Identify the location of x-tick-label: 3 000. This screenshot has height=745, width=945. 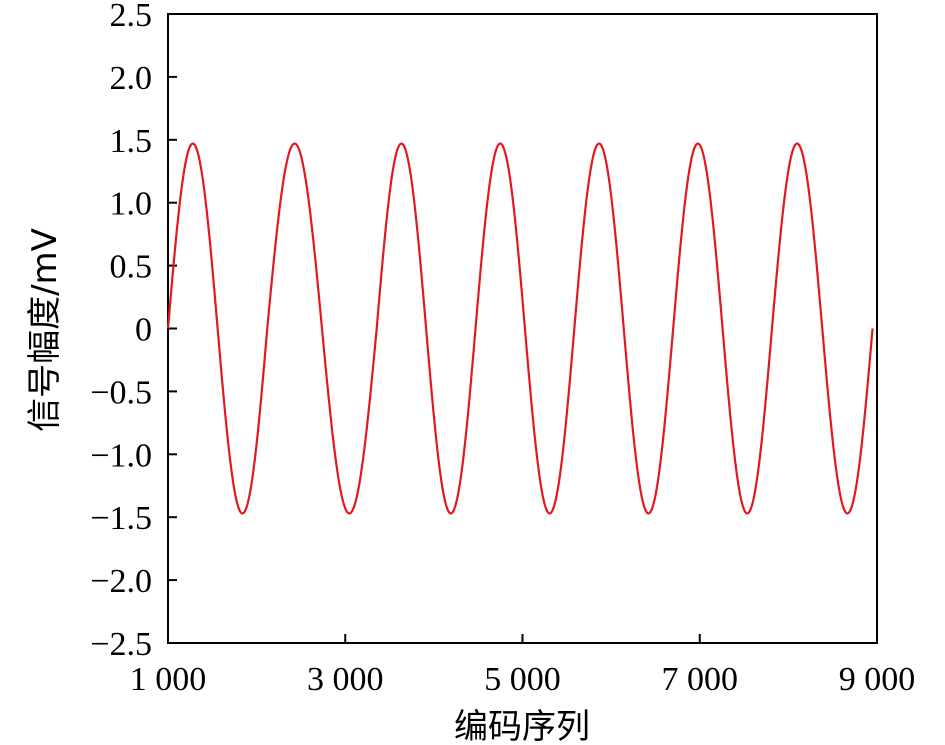
(345, 679).